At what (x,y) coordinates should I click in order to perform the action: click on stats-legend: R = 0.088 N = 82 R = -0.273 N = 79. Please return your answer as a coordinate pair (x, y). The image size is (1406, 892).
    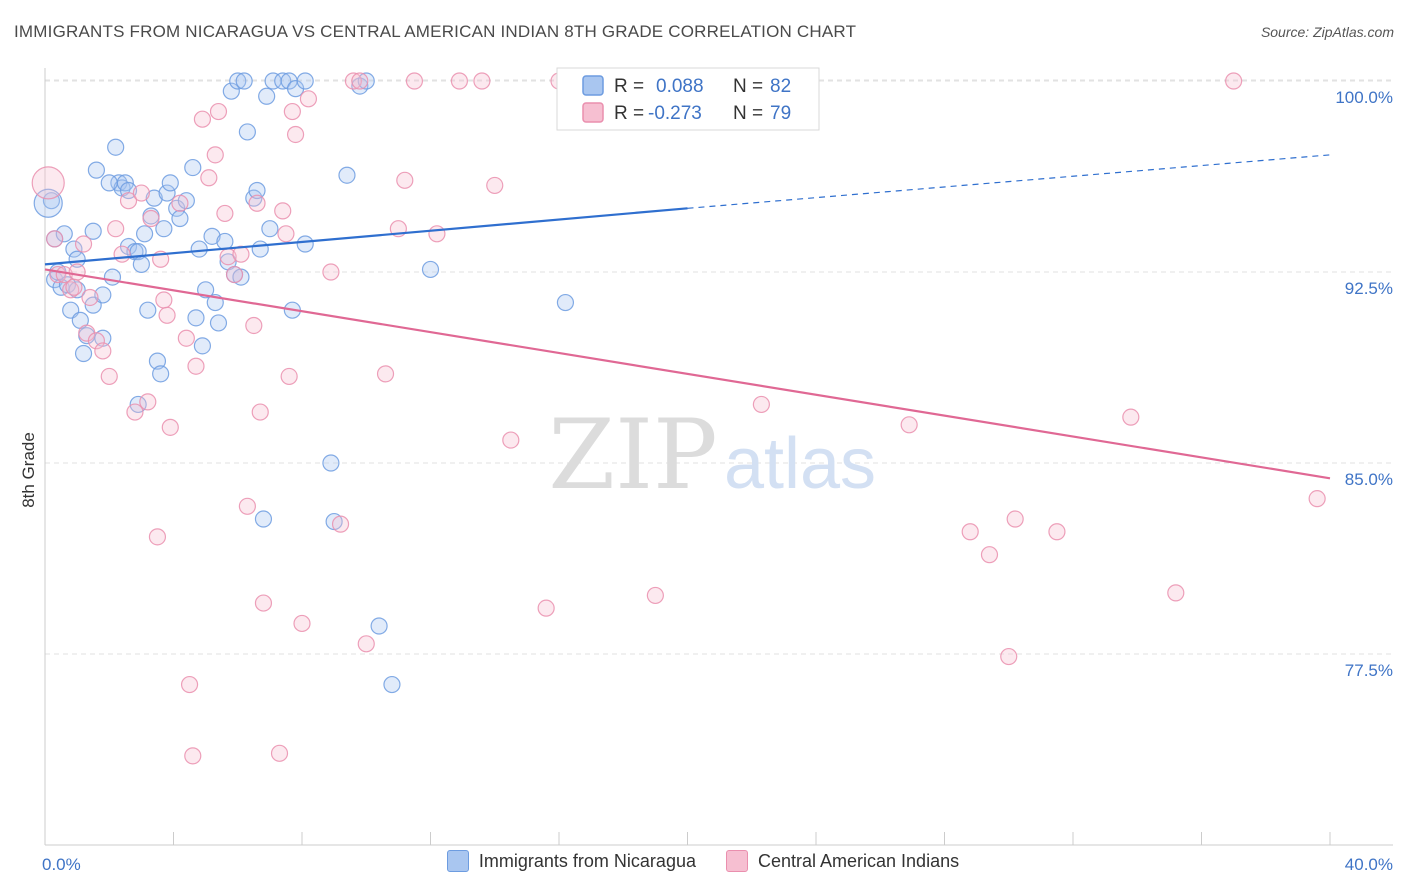
    Looking at the image, I should click on (688, 99).